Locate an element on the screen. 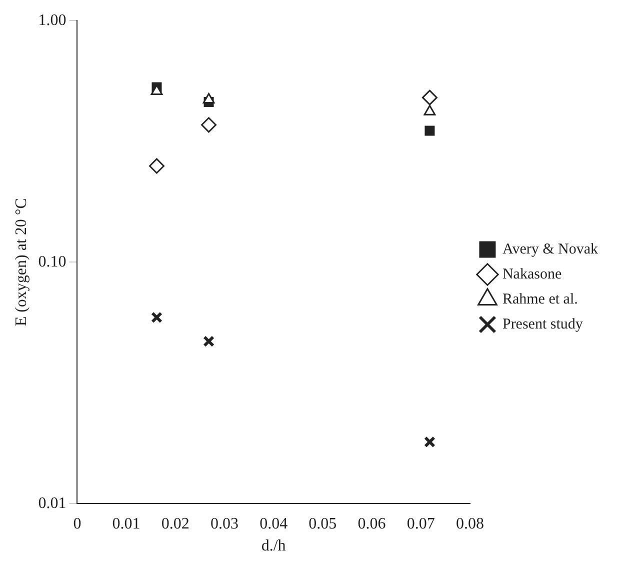  x-tick-label: 0.08 is located at coordinates (470, 523).